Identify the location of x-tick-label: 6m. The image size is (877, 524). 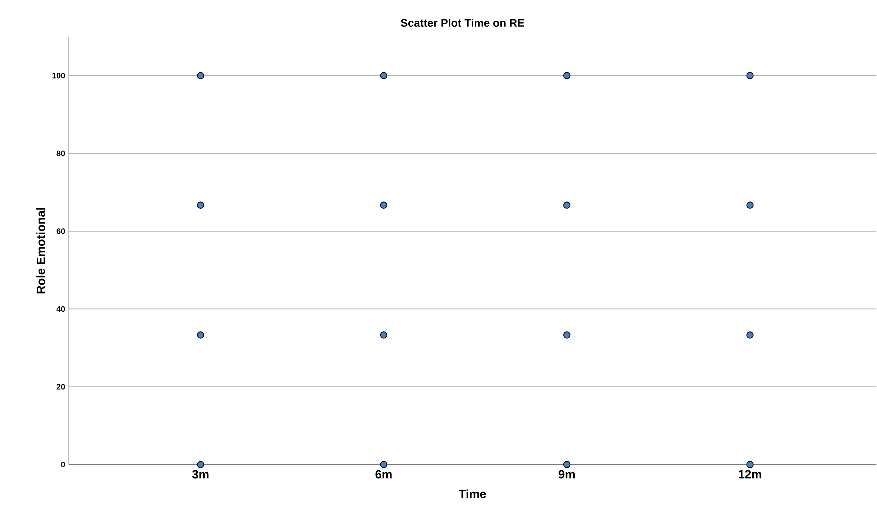
(384, 474).